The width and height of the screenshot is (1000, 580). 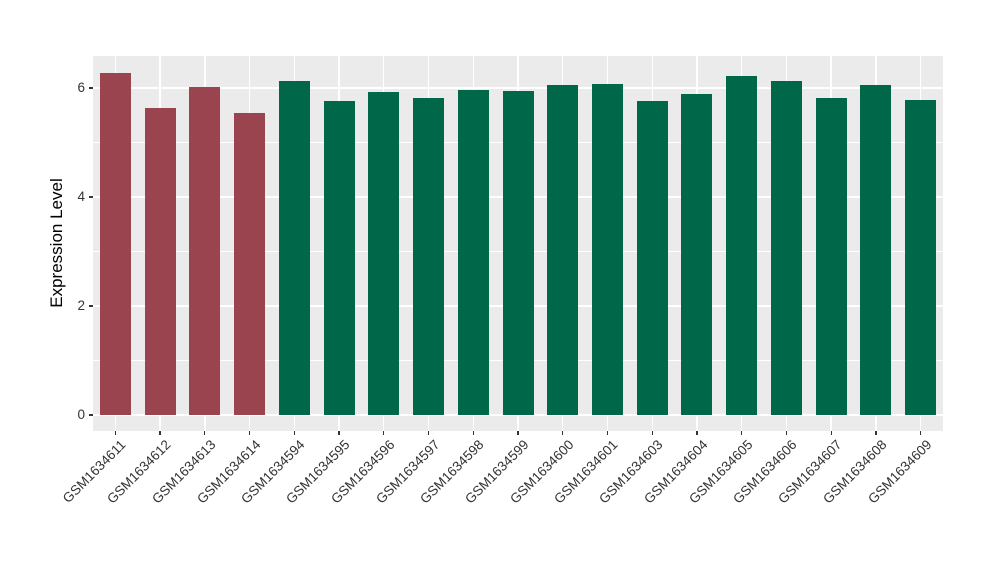 I want to click on bar-GSM1634600, so click(x=563, y=250).